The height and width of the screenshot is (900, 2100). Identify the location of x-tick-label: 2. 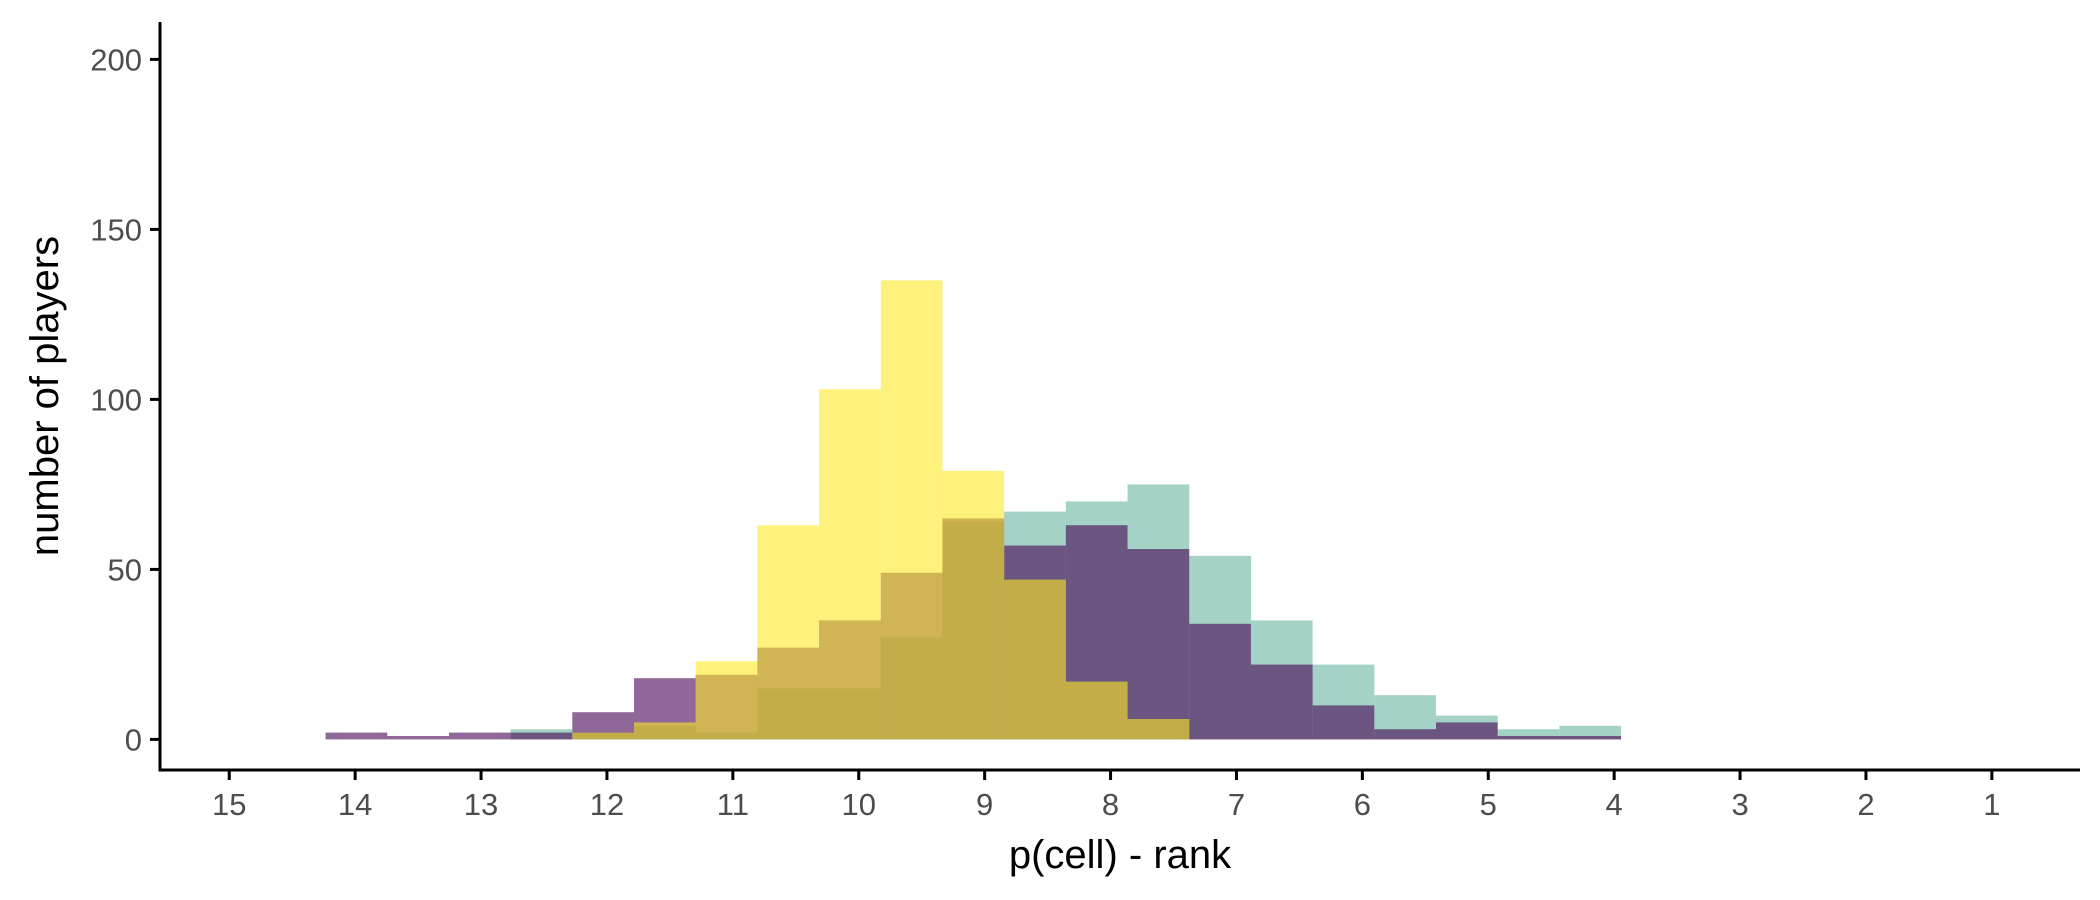
(1865, 804).